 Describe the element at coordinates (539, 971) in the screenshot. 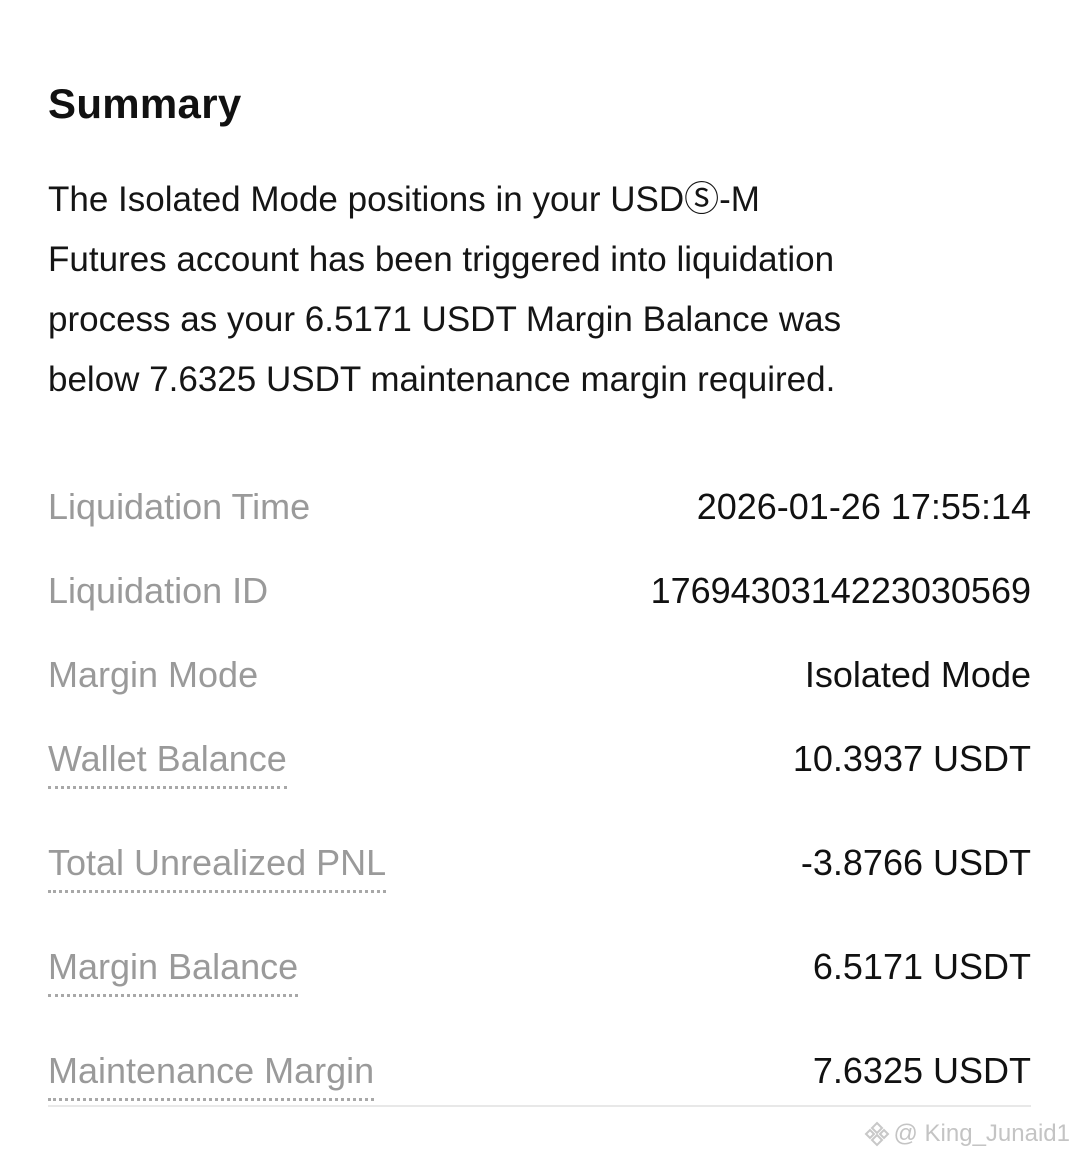

I see `row-margin-balance: Margin Balance 6.5171 USDT` at that location.